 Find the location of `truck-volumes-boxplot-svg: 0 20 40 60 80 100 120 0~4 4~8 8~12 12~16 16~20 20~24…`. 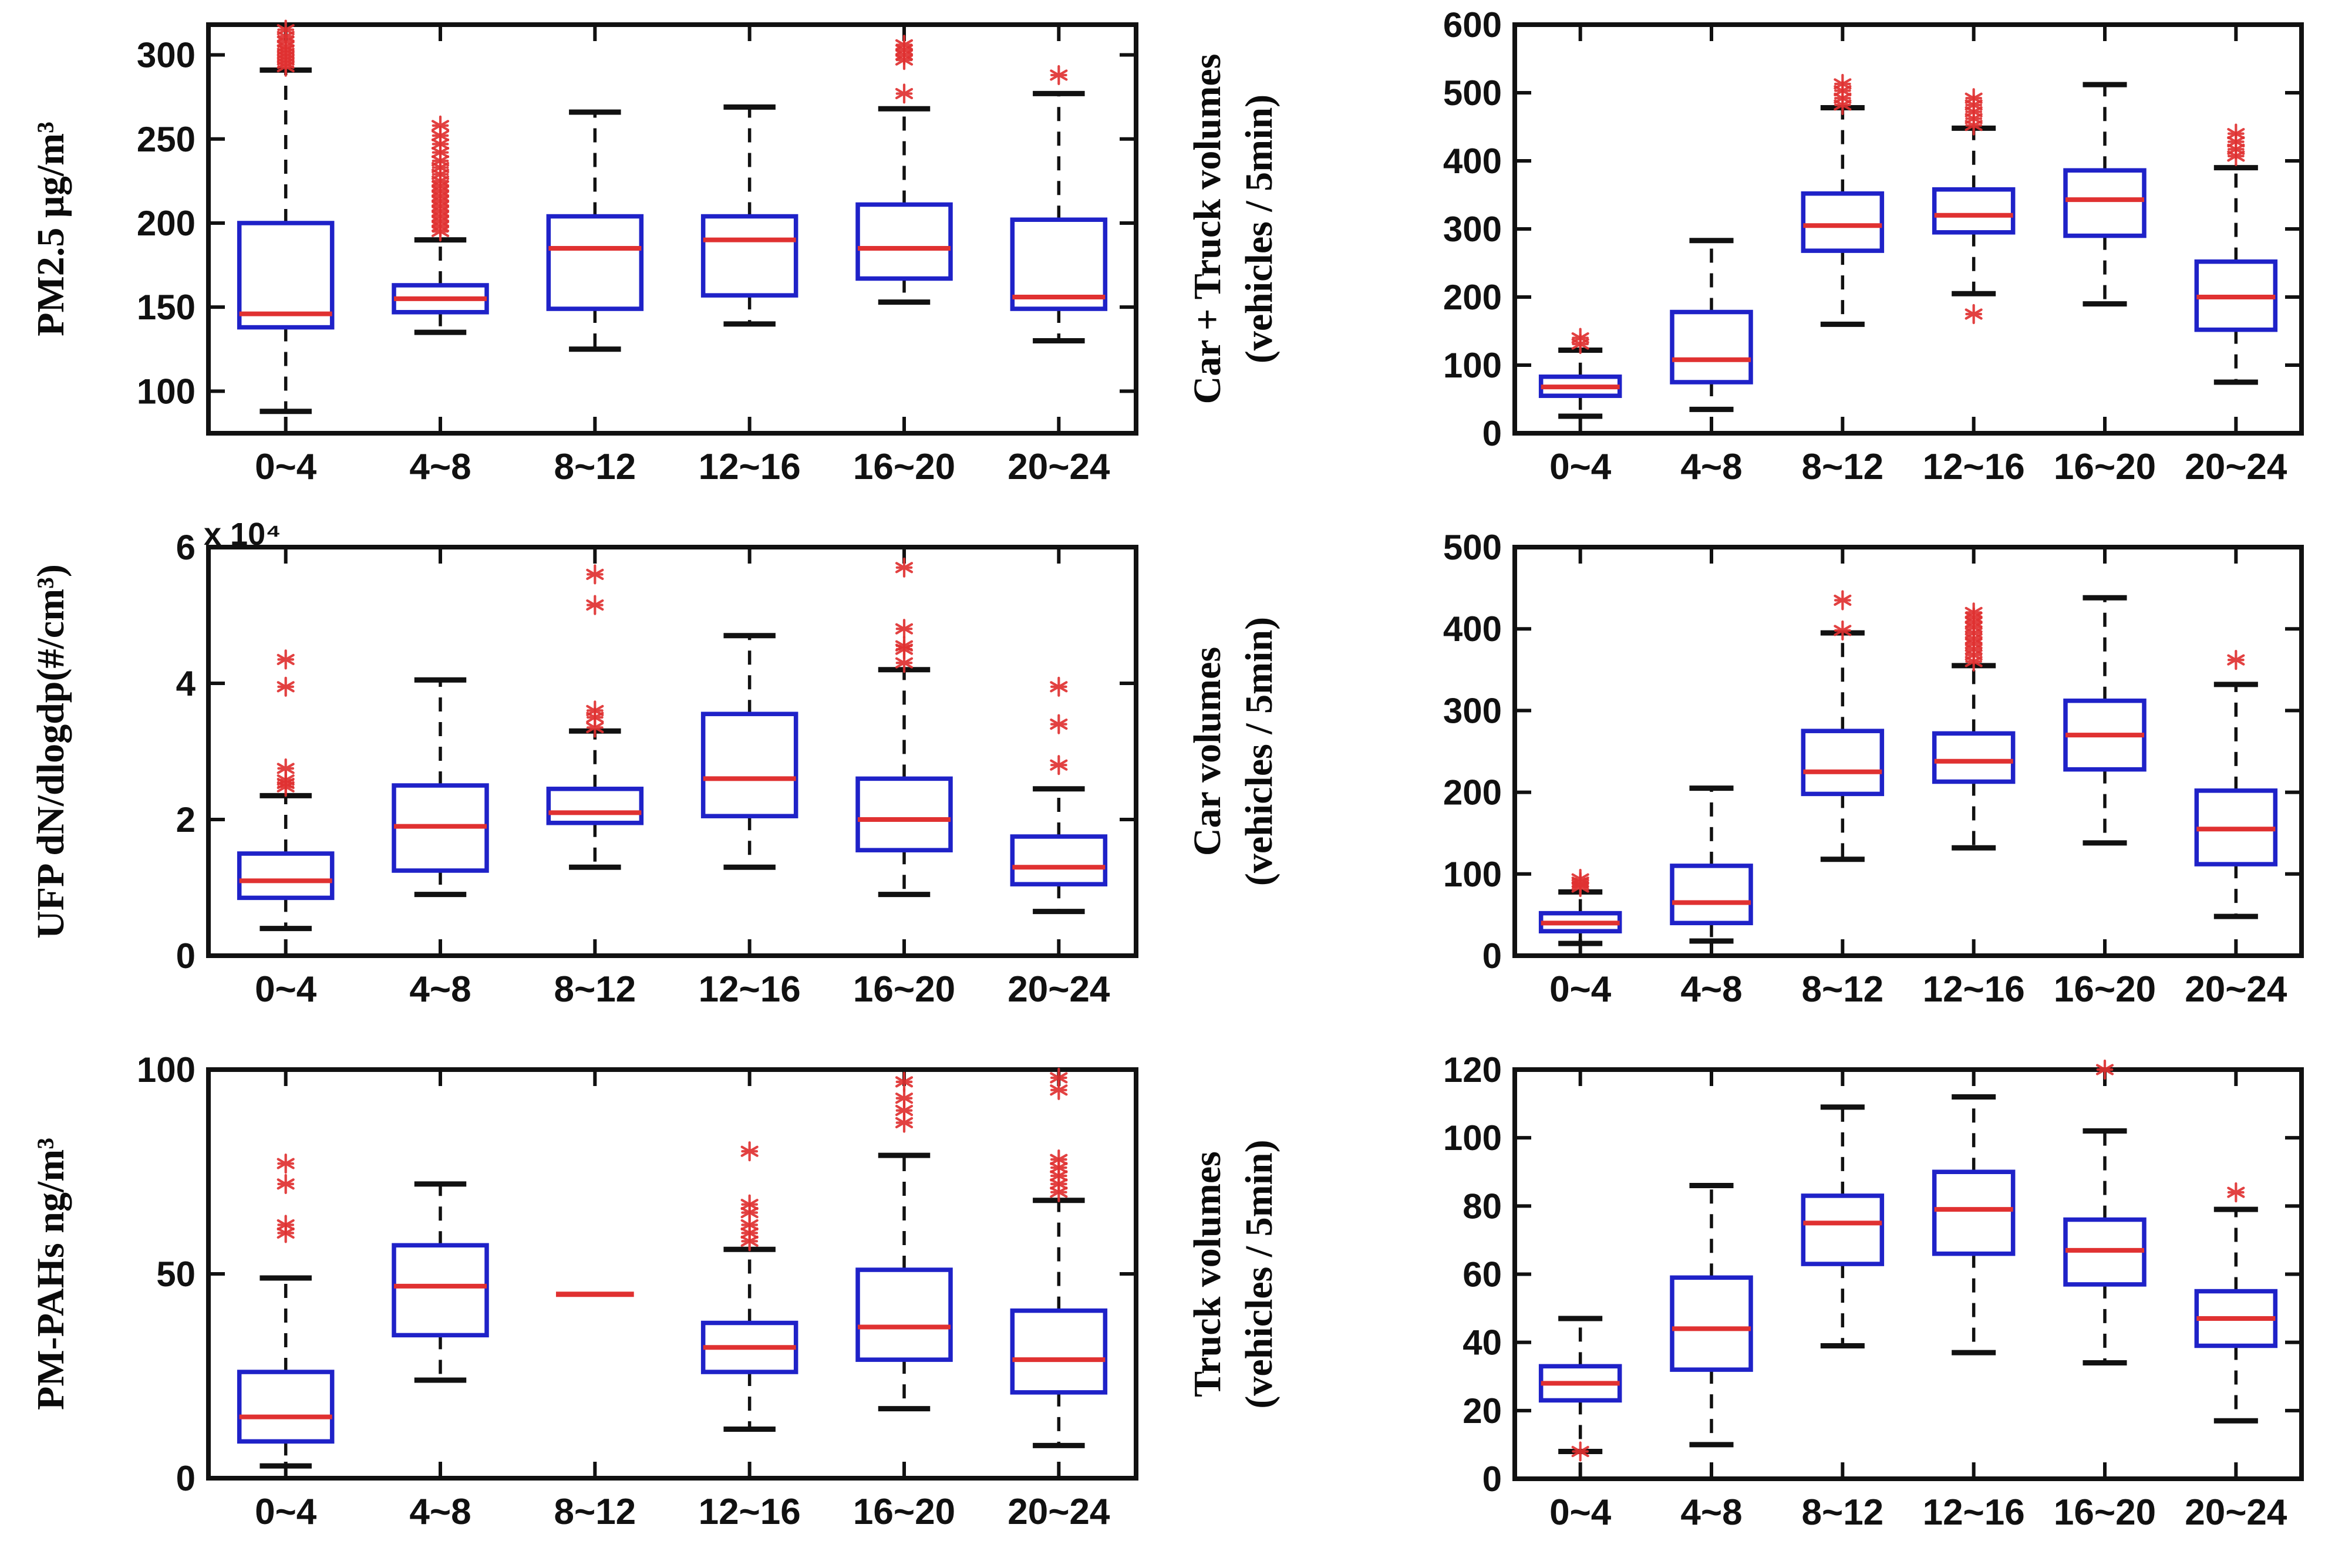

truck-volumes-boxplot-svg: 0 20 40 60 80 100 120 0~4 4~8 8~12 12~16 16~20 20~24… is located at coordinates (1745, 1291).